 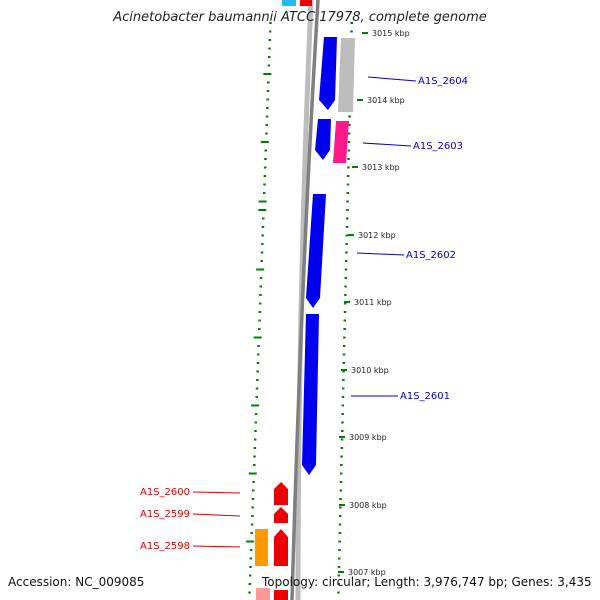 What do you see at coordinates (425, 396) in the screenshot?
I see `gene-label-A1S_2601: A1S_2601` at bounding box center [425, 396].